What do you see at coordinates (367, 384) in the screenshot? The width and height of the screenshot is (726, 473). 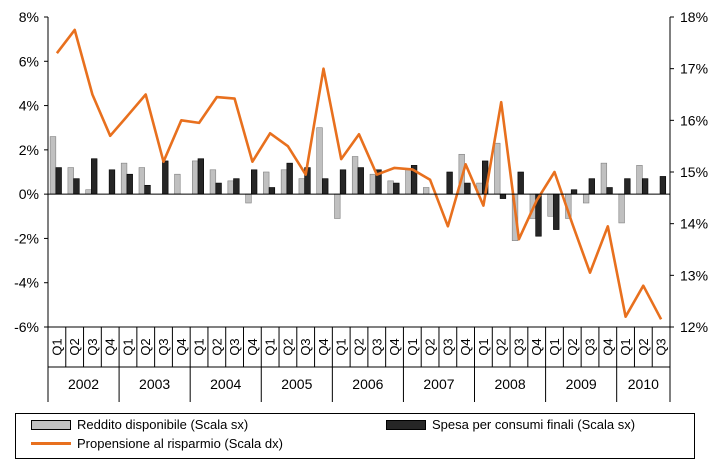 I see `year-label: 2006` at bounding box center [367, 384].